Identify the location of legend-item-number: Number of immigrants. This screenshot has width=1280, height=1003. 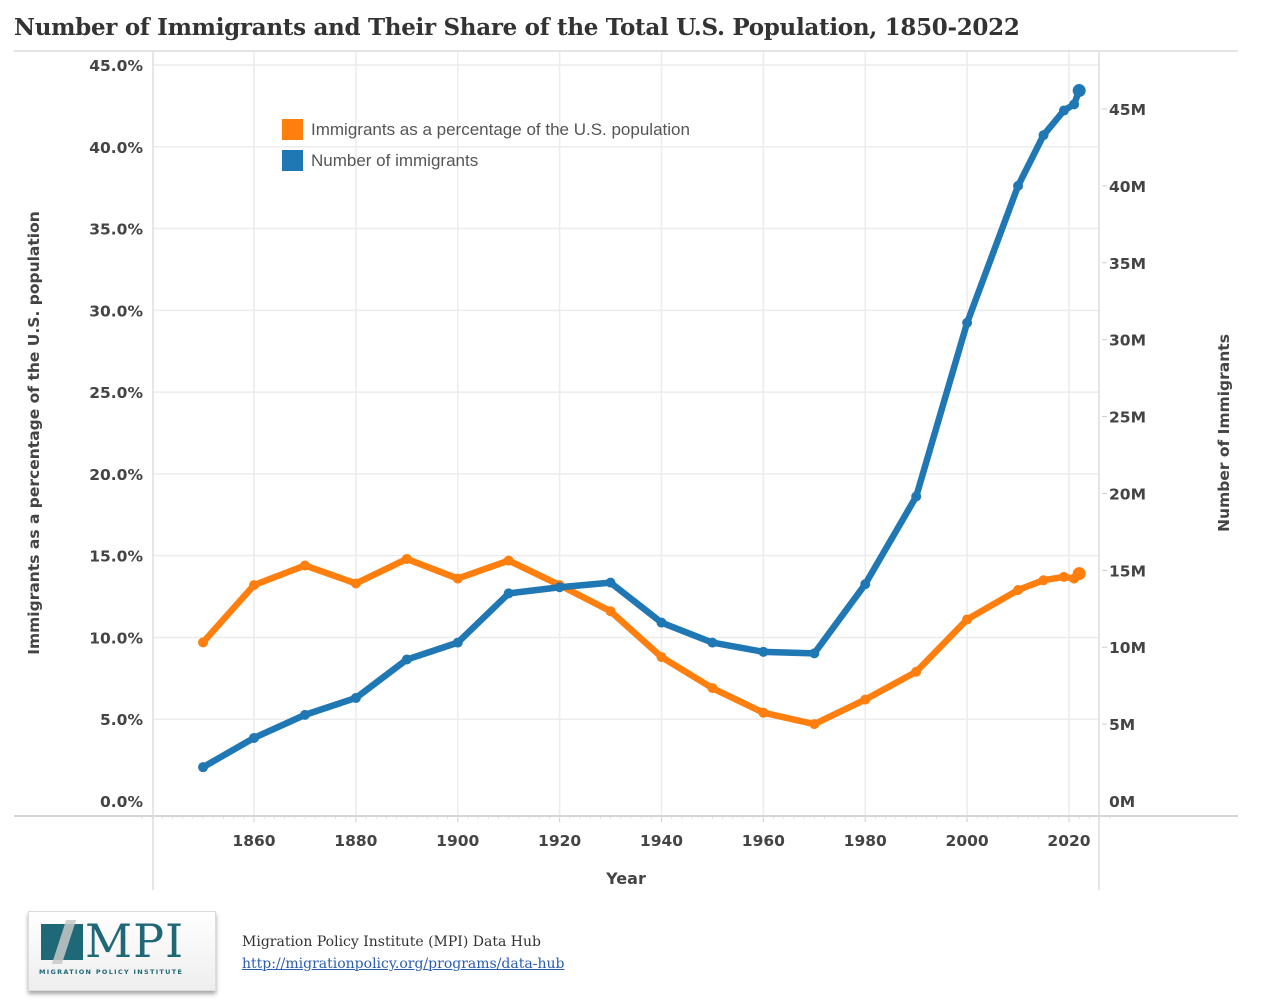
(486, 160).